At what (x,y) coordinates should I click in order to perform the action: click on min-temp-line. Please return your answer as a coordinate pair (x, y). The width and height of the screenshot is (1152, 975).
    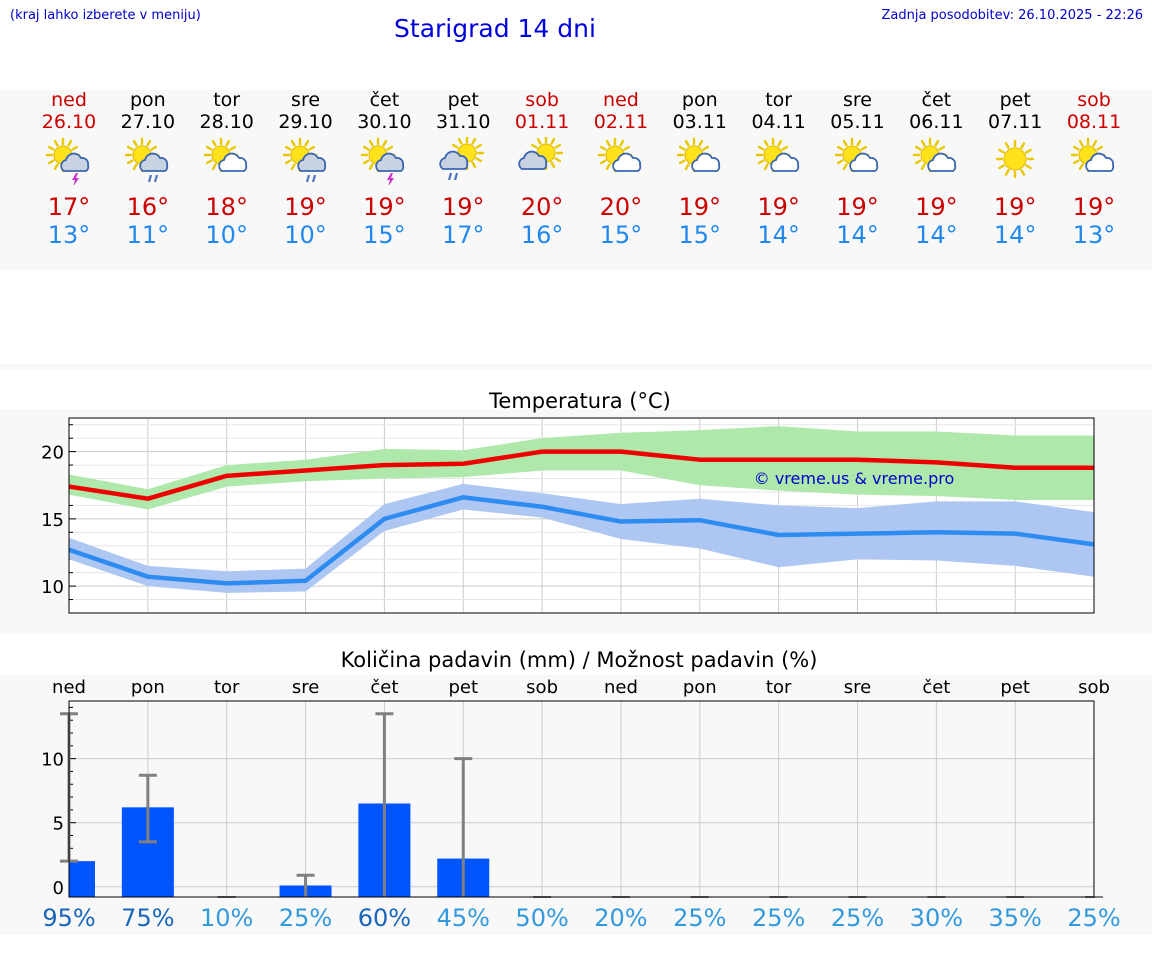
    Looking at the image, I should click on (581, 540).